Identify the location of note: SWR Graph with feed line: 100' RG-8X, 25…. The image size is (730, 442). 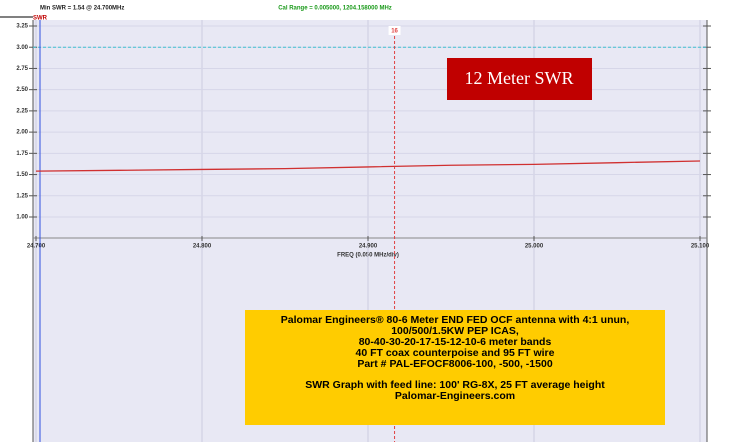
(455, 385).